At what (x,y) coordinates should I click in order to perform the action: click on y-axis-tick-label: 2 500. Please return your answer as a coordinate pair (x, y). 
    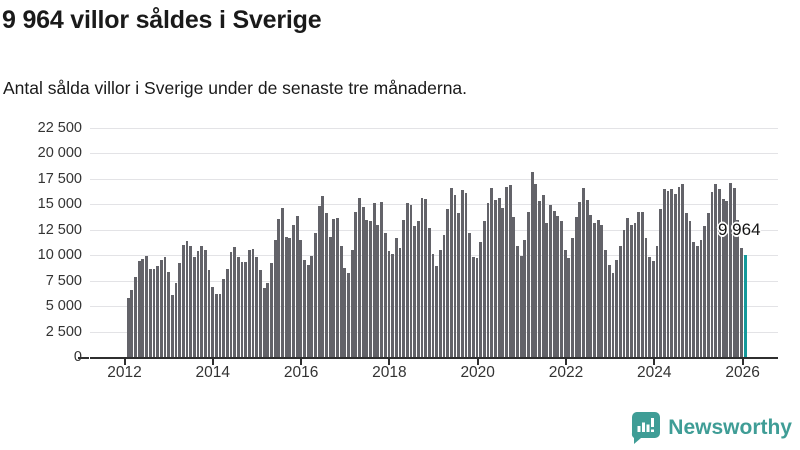
    Looking at the image, I should click on (63, 331).